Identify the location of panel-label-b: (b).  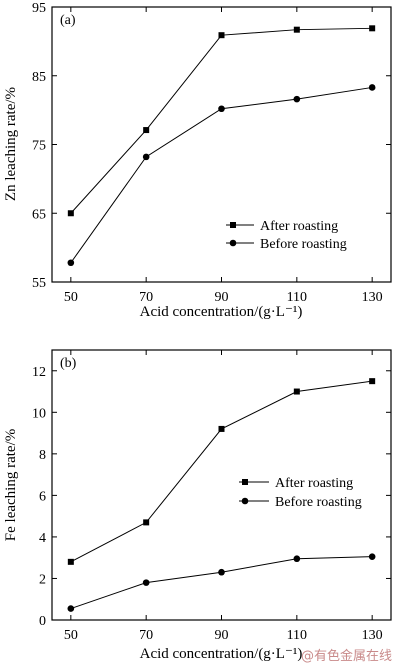
(68, 363).